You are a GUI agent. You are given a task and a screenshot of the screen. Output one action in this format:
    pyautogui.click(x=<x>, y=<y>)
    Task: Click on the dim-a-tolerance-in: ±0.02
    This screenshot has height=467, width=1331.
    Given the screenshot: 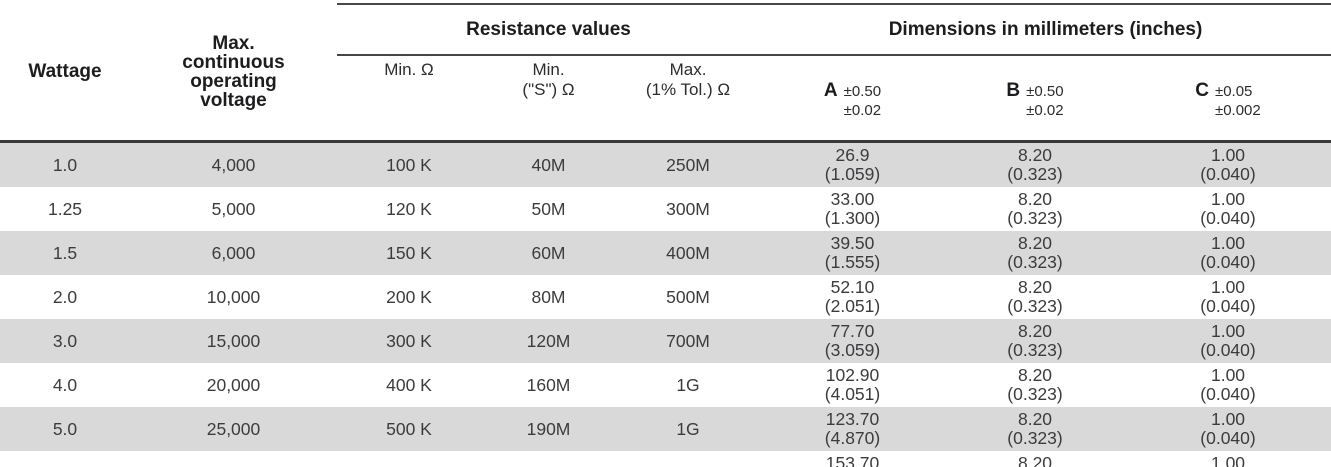 What is the action you would take?
    pyautogui.click(x=862, y=110)
    